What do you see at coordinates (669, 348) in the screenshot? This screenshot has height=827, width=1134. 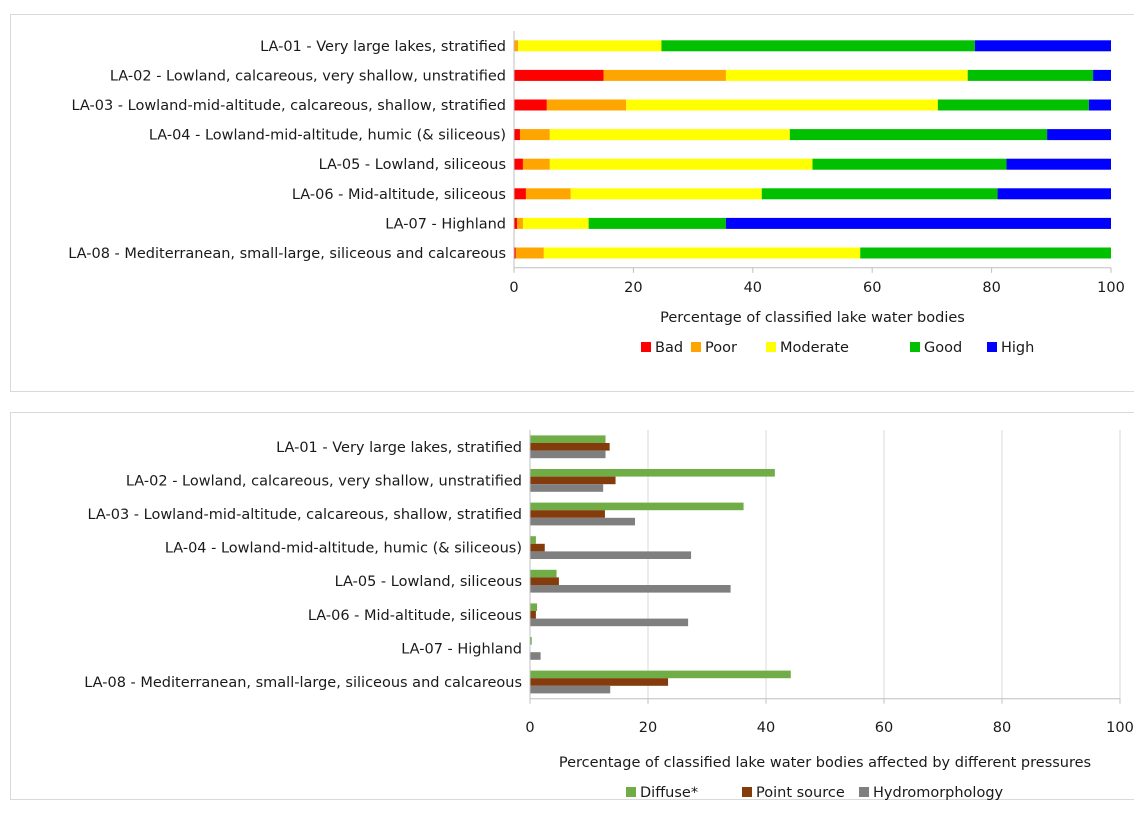 I see `status-legend-label: Bad` at bounding box center [669, 348].